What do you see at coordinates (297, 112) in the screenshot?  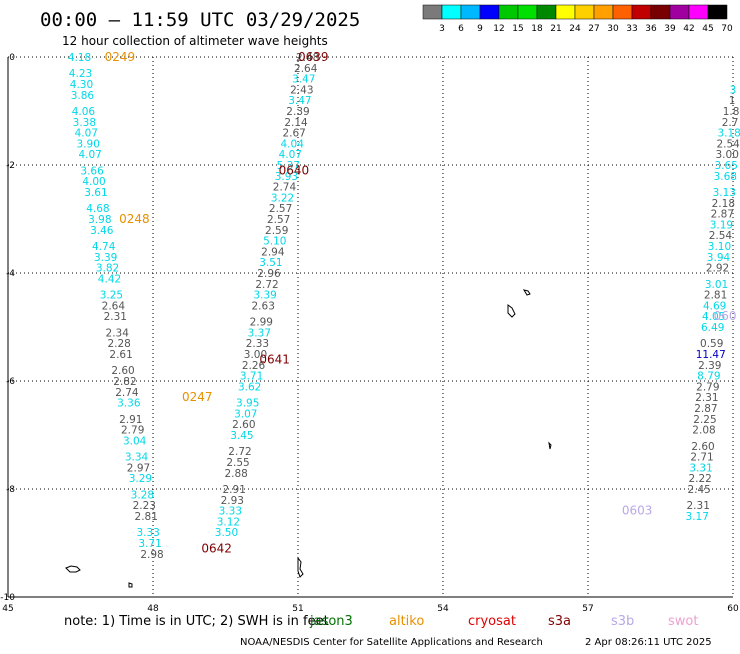 I see `swh-value: 2.39` at bounding box center [297, 112].